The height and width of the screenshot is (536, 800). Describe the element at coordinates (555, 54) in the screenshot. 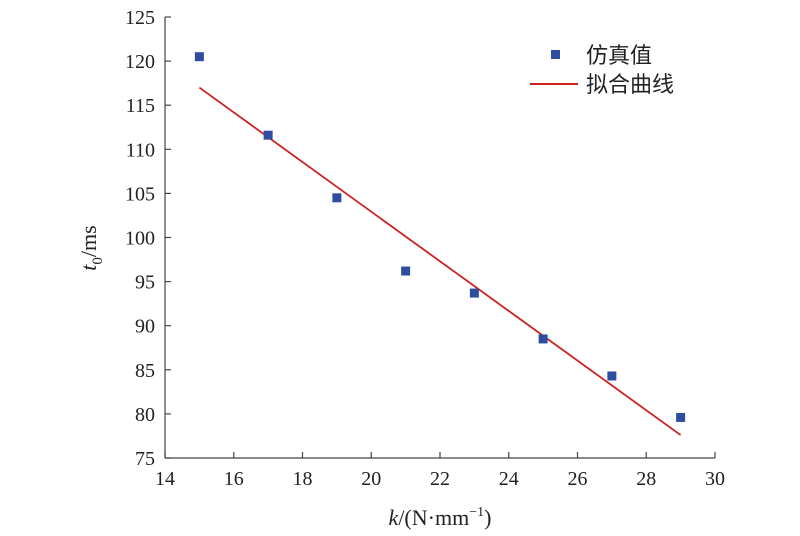

I see `legend-marker-points` at that location.